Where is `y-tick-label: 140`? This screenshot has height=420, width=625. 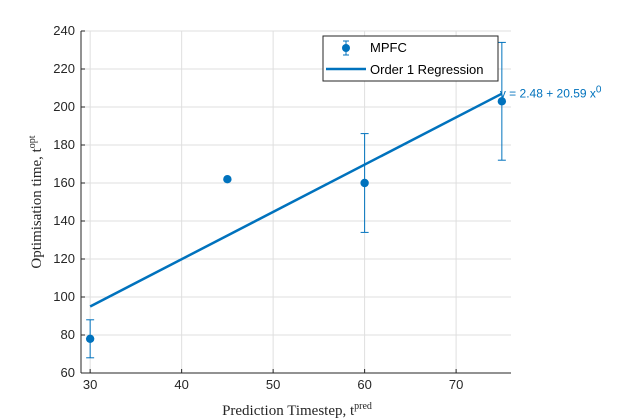 y-tick-label: 140 is located at coordinates (64, 220).